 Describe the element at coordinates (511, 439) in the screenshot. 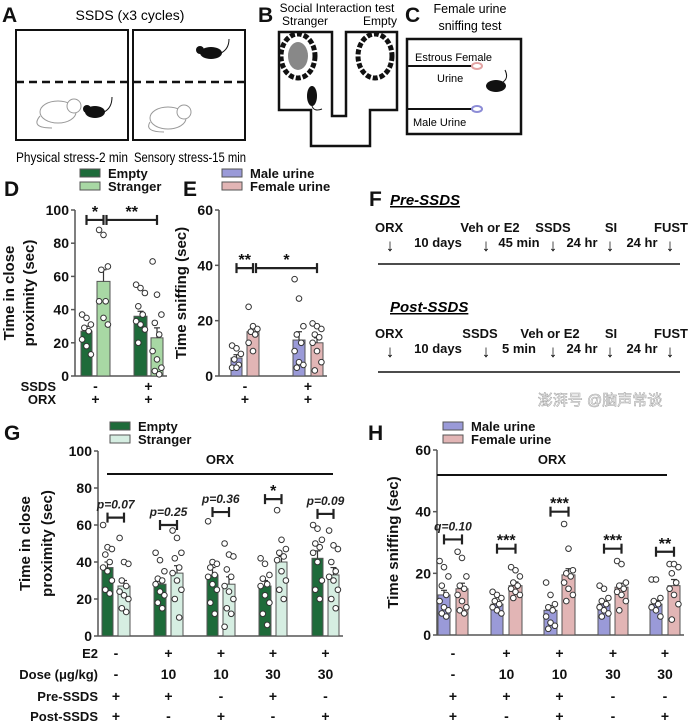

I see `legend-label: Female urine` at that location.